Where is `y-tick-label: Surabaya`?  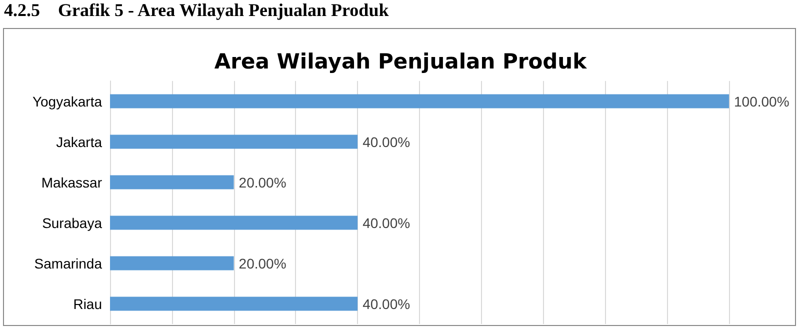 y-tick-label: Surabaya is located at coordinates (72, 222).